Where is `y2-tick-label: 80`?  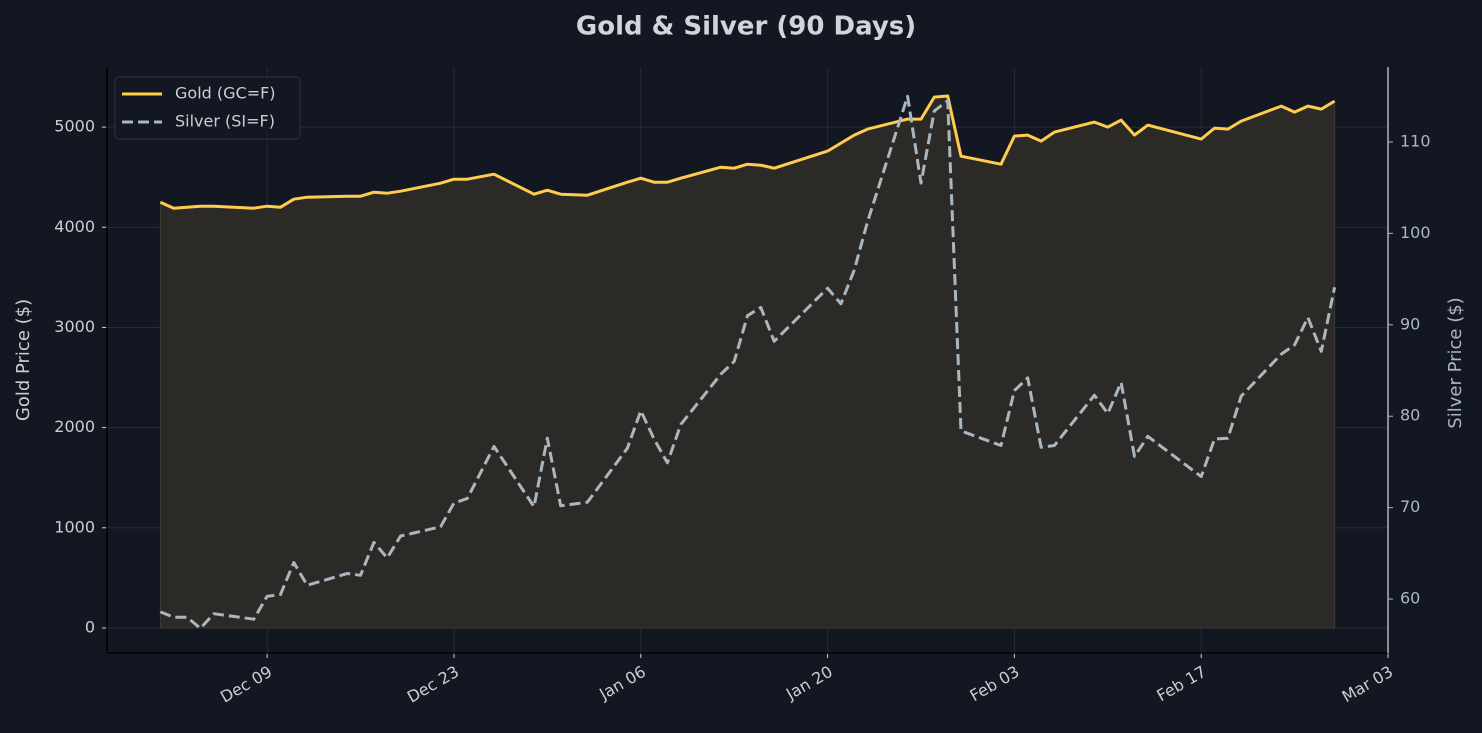 y2-tick-label: 80 is located at coordinates (1410, 415).